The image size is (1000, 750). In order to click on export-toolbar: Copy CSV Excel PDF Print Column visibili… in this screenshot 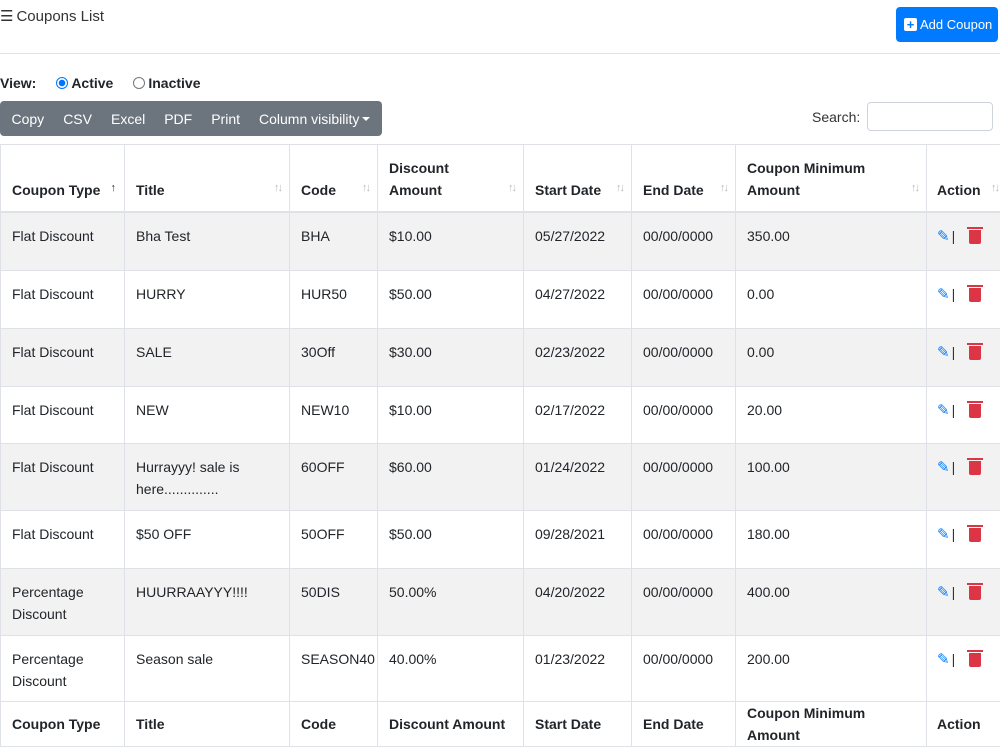, I will do `click(191, 118)`.